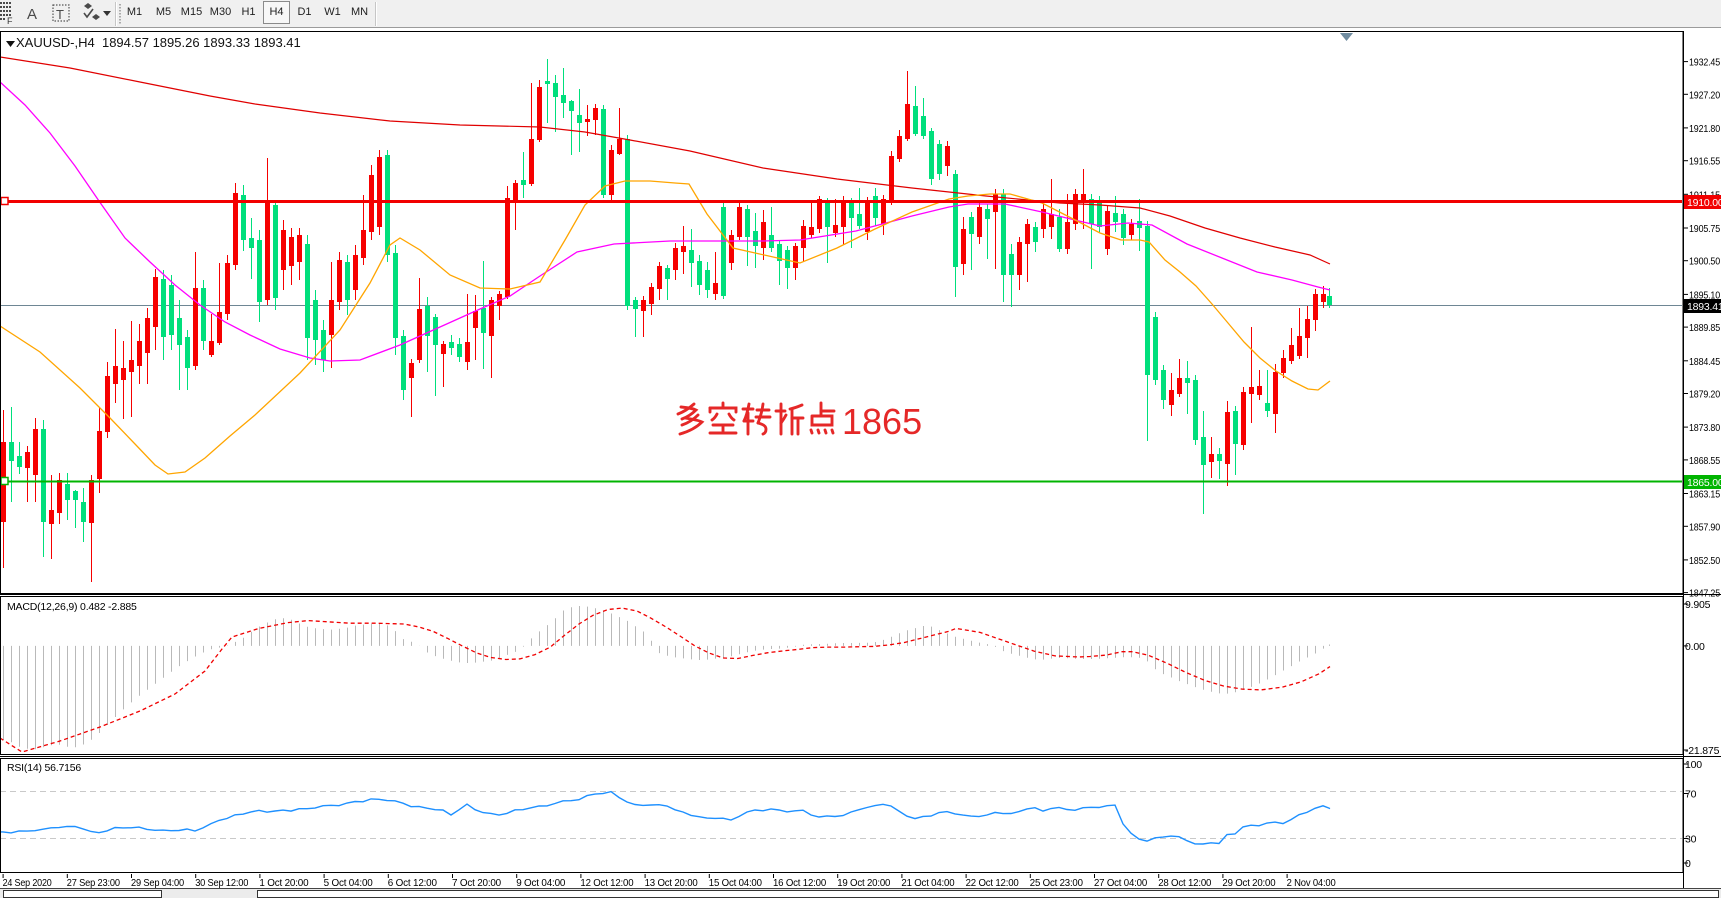 The height and width of the screenshot is (898, 1721). Describe the element at coordinates (32, 14) in the screenshot. I see `svg-text: A` at that location.